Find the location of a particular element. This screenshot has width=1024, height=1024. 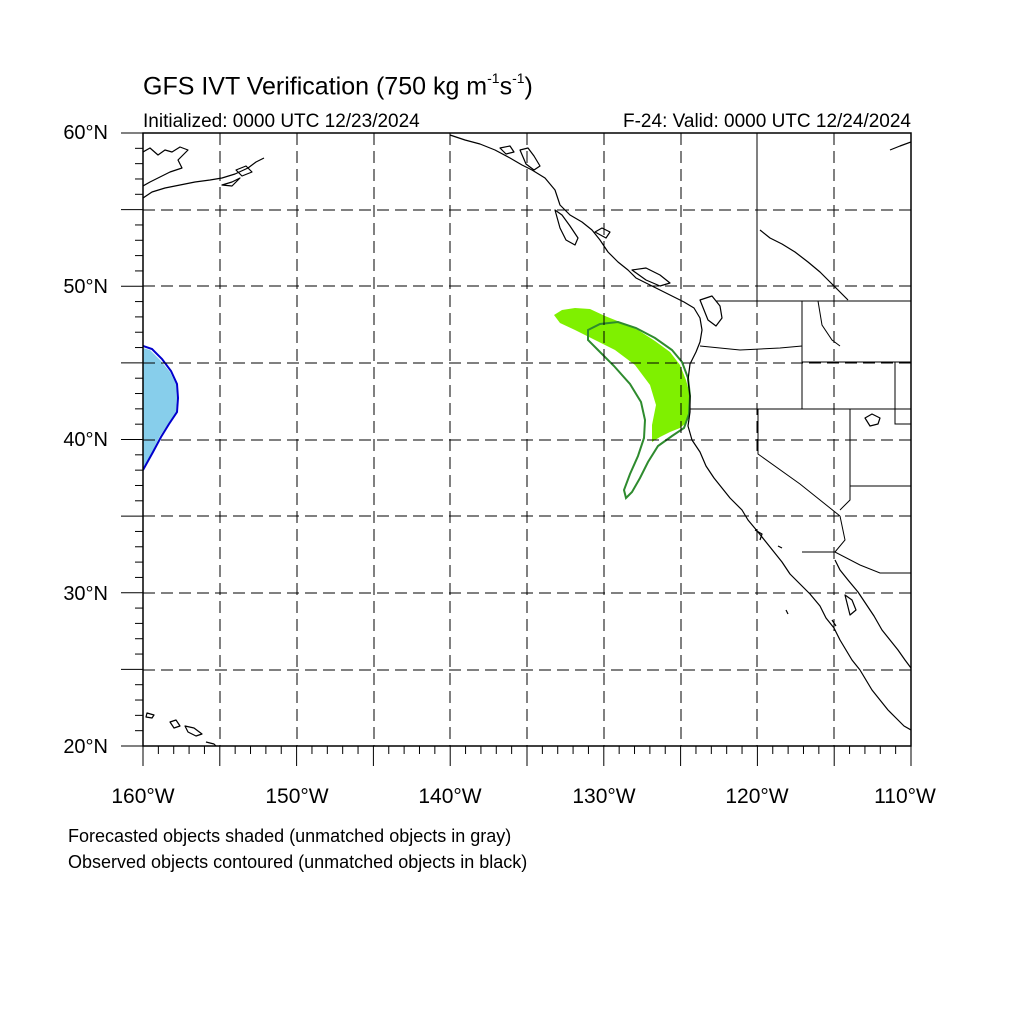

map-title: GFS IVT Verification (750 kg m-1s-1) is located at coordinates (338, 85).